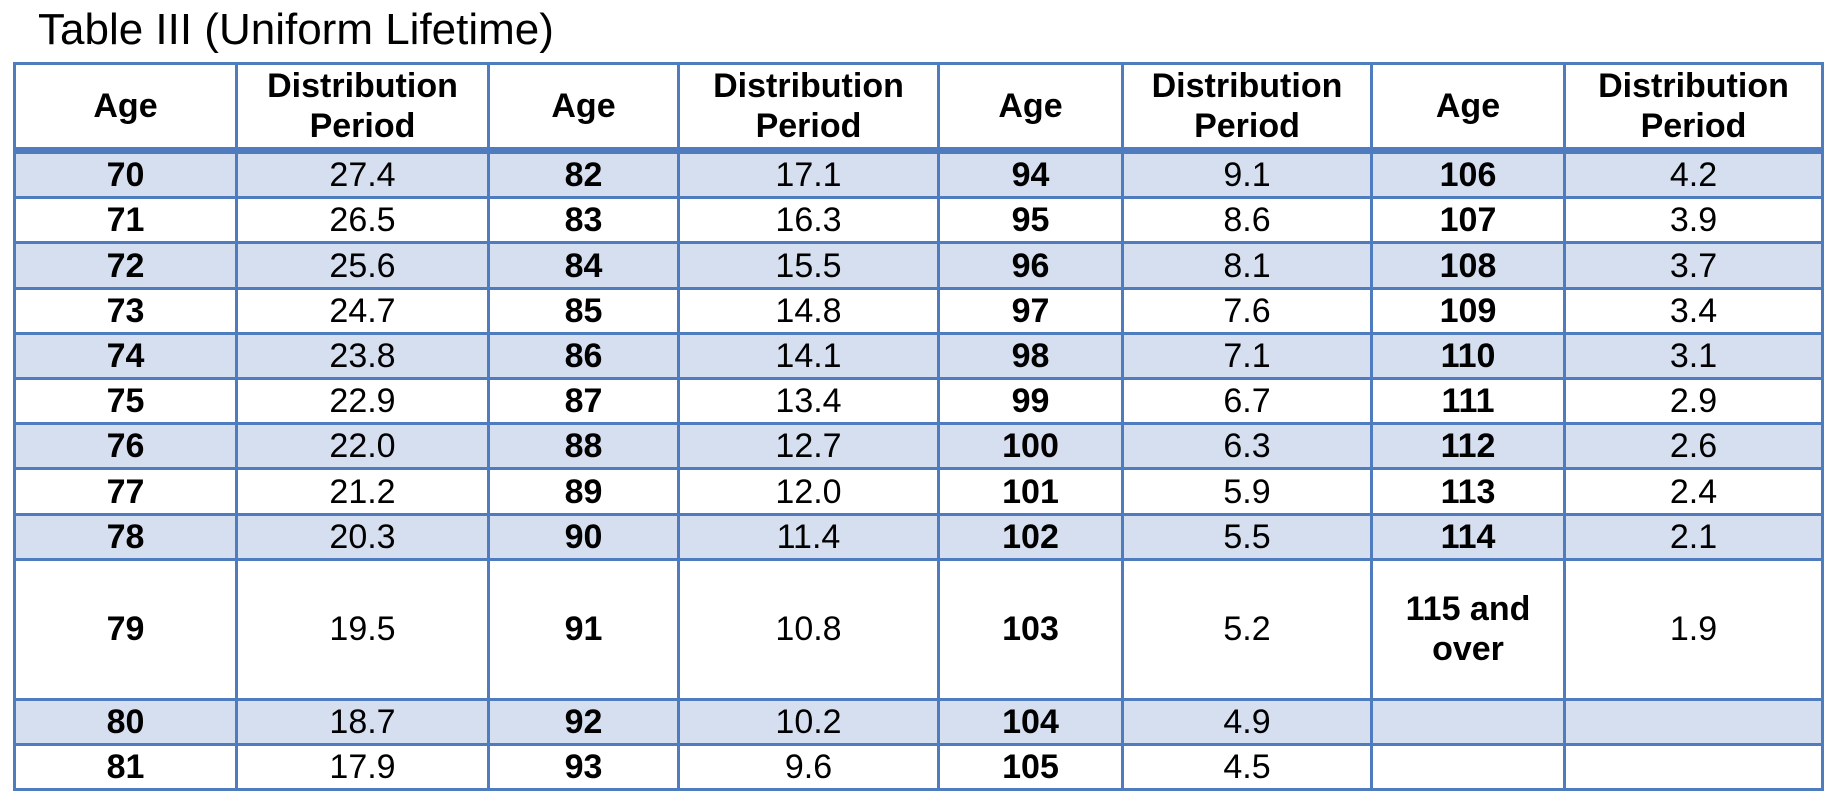  I want to click on age-cell: 96, so click(1030, 265).